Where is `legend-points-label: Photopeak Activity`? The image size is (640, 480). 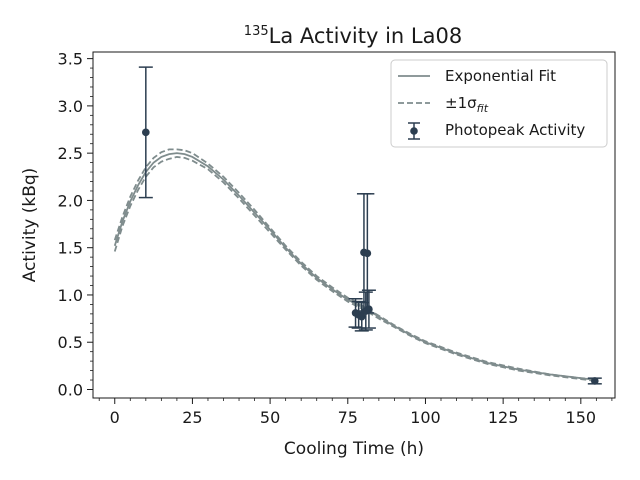
legend-points-label: Photopeak Activity is located at coordinates (515, 130).